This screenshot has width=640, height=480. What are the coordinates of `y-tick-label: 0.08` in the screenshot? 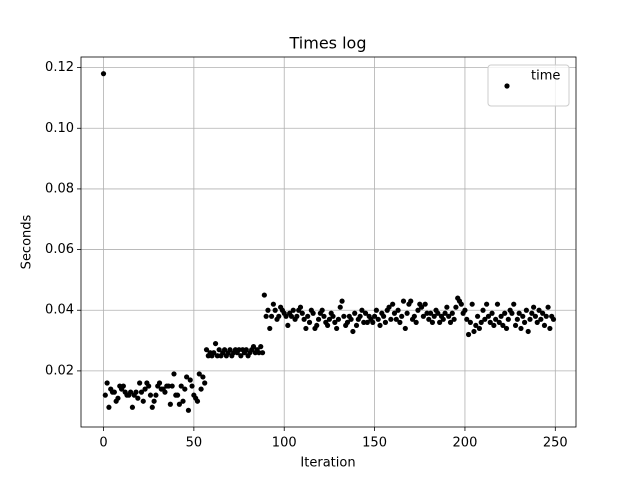 It's located at (59, 188).